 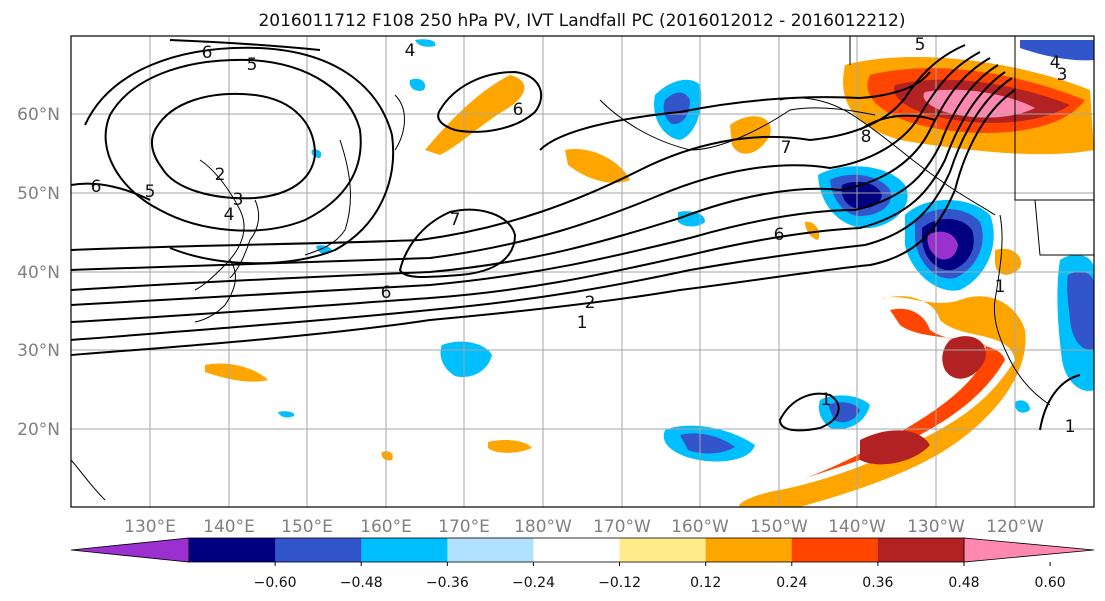 What do you see at coordinates (791, 583) in the screenshot?
I see `colorbar-tick-label: 0.24` at bounding box center [791, 583].